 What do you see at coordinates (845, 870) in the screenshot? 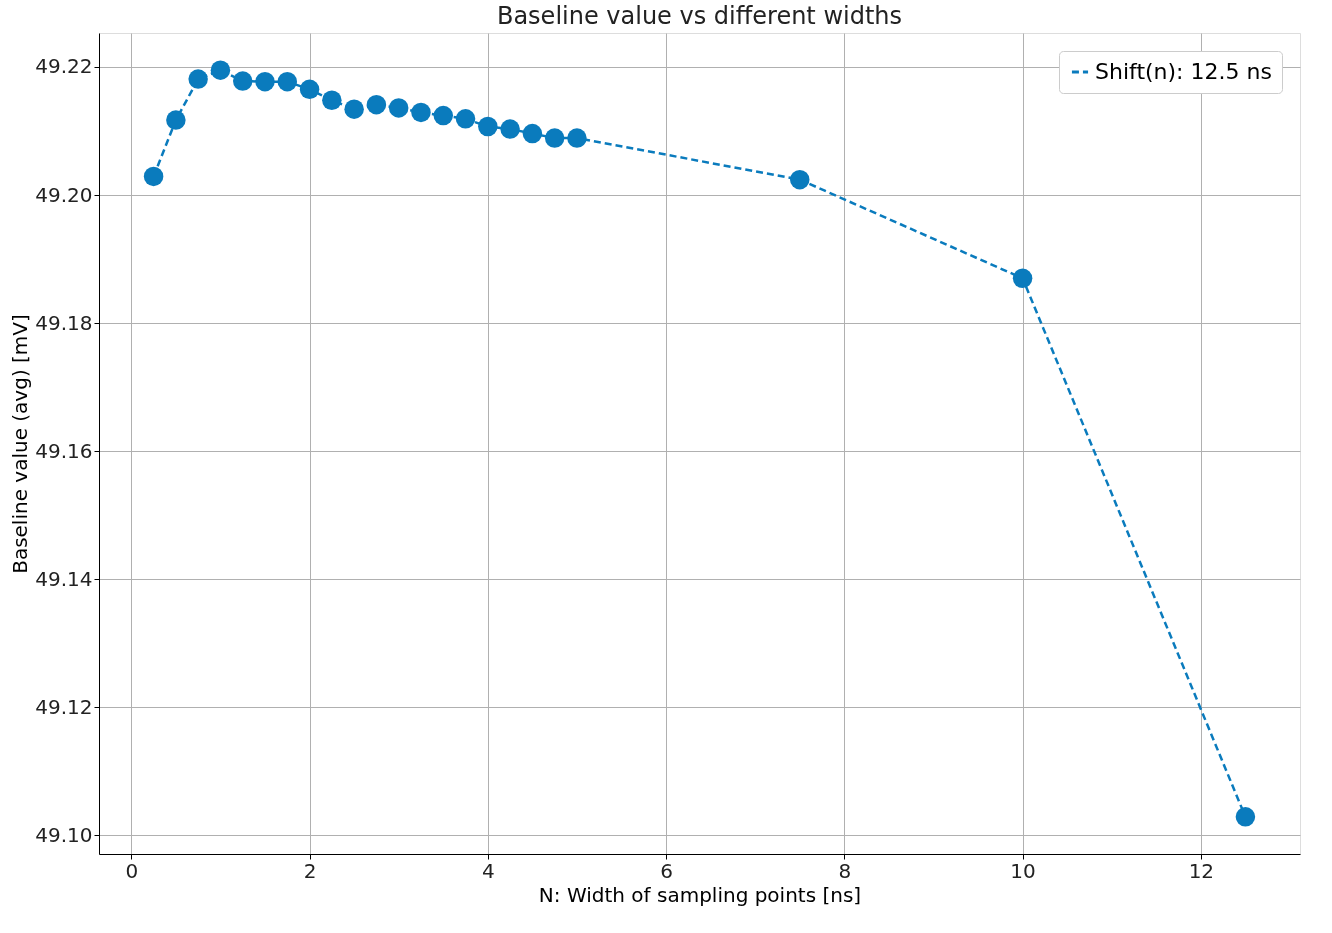
I see `x-tick-label: 8` at bounding box center [845, 870].